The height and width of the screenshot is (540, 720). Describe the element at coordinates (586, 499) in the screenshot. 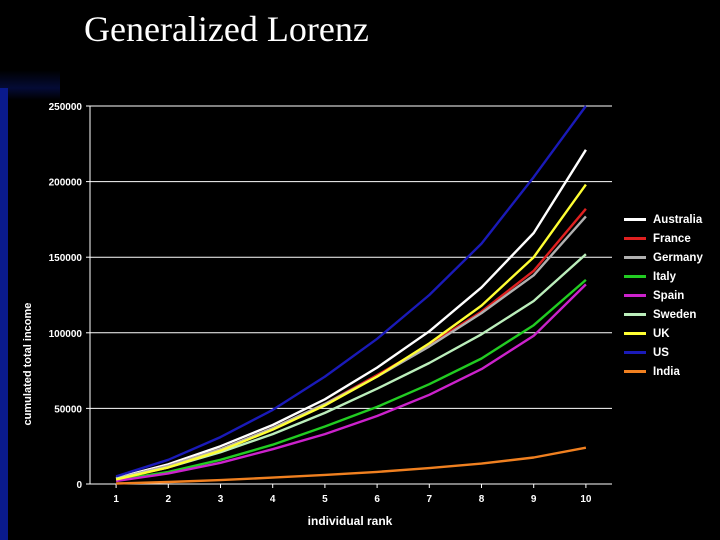

I see `x-tick-label: 10` at that location.